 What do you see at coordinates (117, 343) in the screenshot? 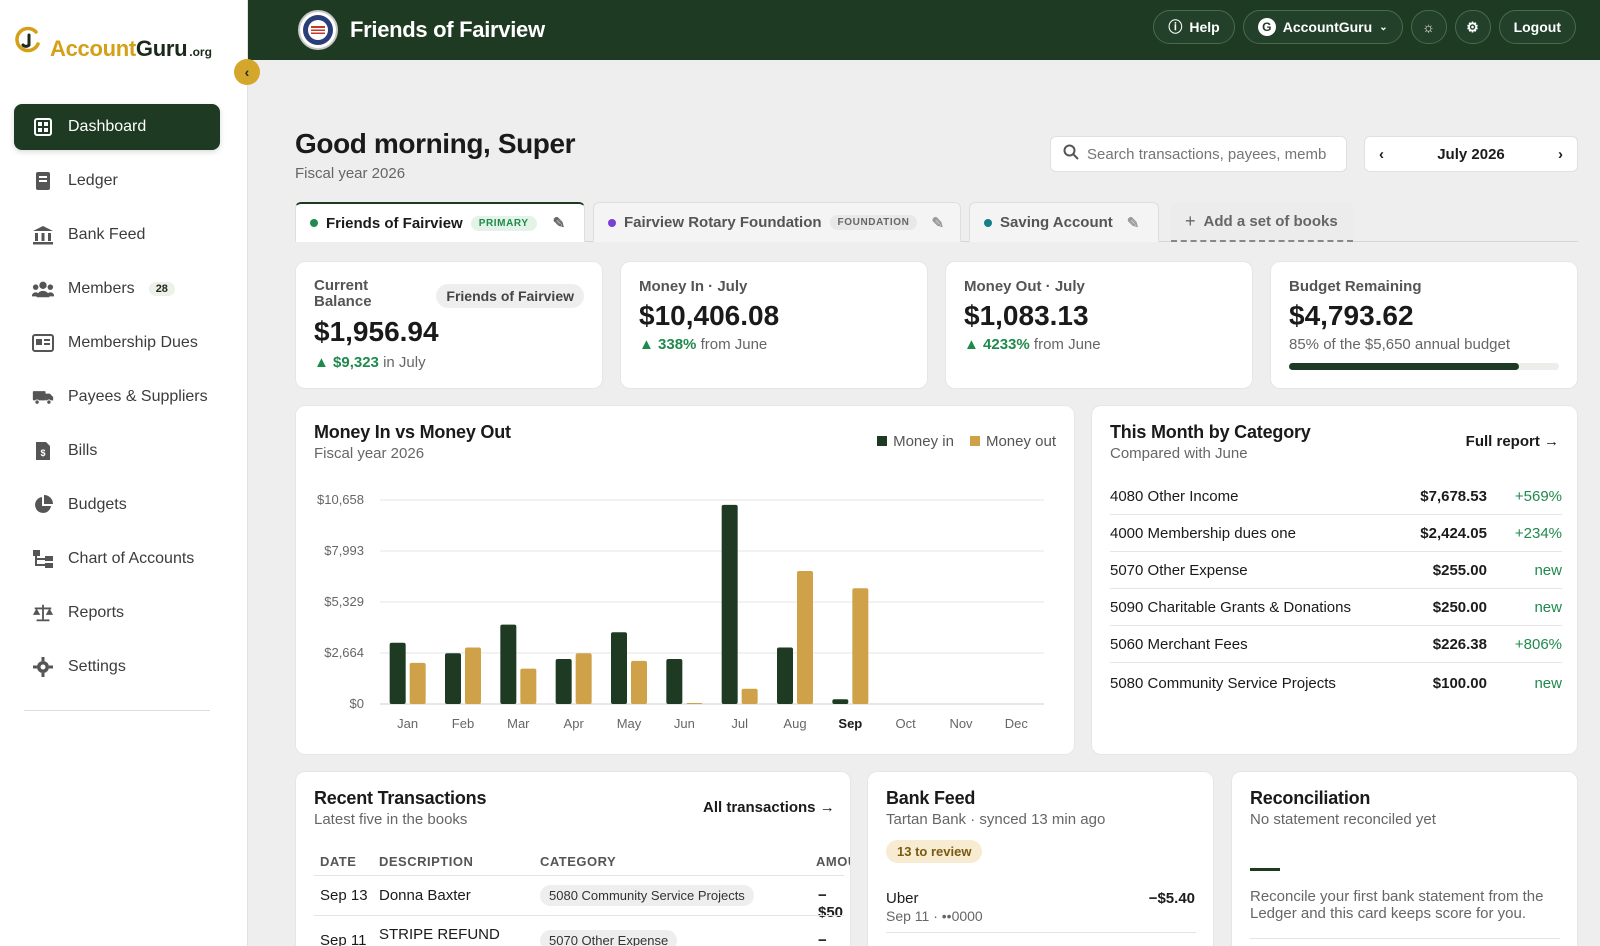
I see `sidebar-item-membership-dues: Membership Dues` at bounding box center [117, 343].